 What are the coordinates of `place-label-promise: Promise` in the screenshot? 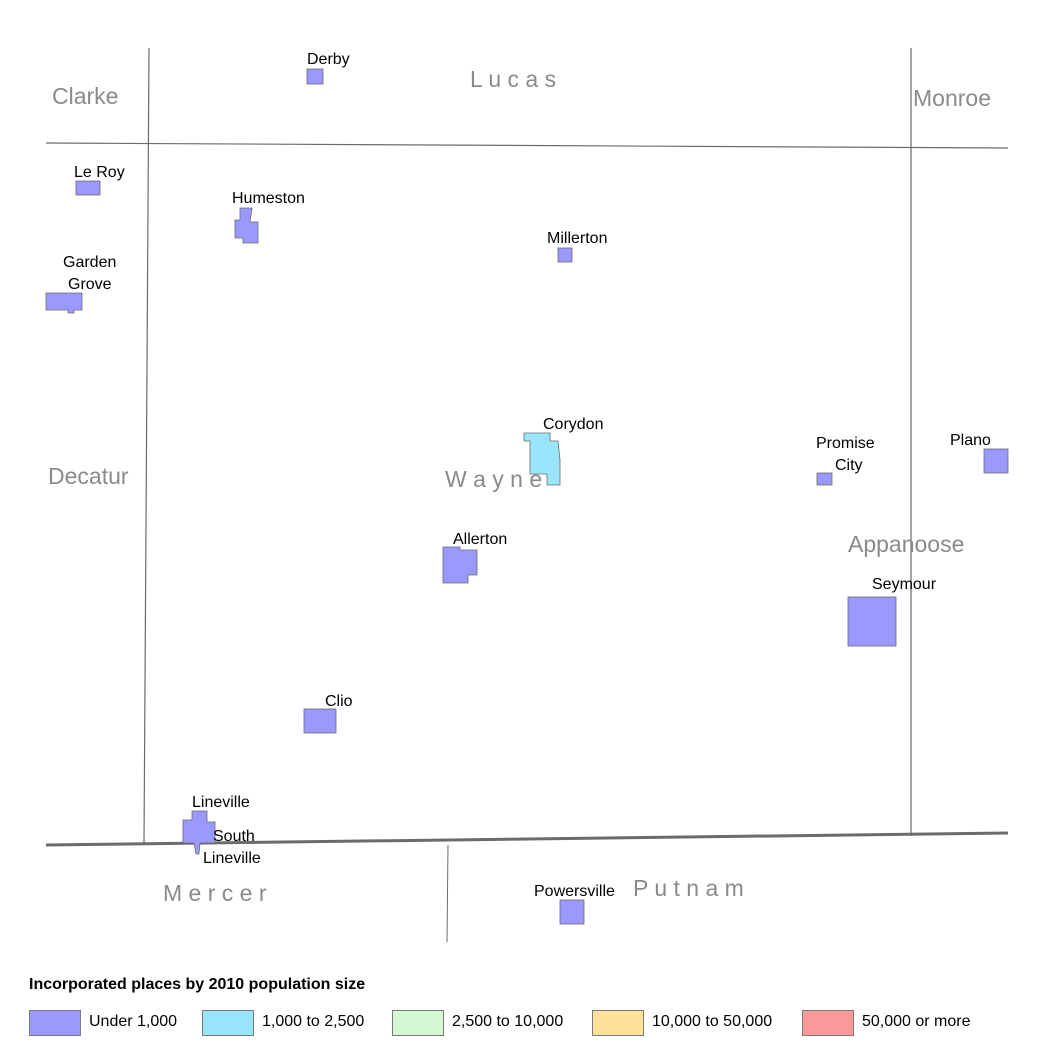 It's located at (845, 443).